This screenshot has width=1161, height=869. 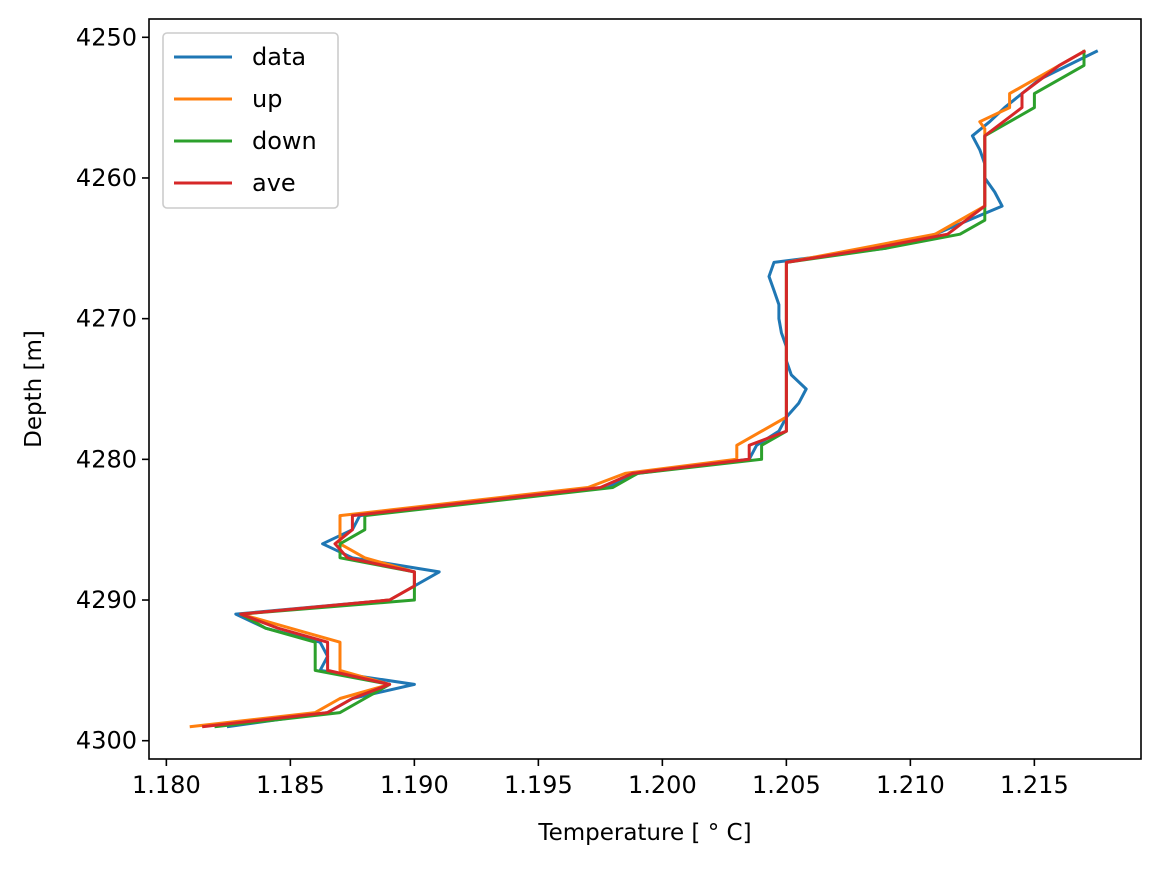 What do you see at coordinates (274, 183) in the screenshot?
I see `legend-label-ave: ave` at bounding box center [274, 183].